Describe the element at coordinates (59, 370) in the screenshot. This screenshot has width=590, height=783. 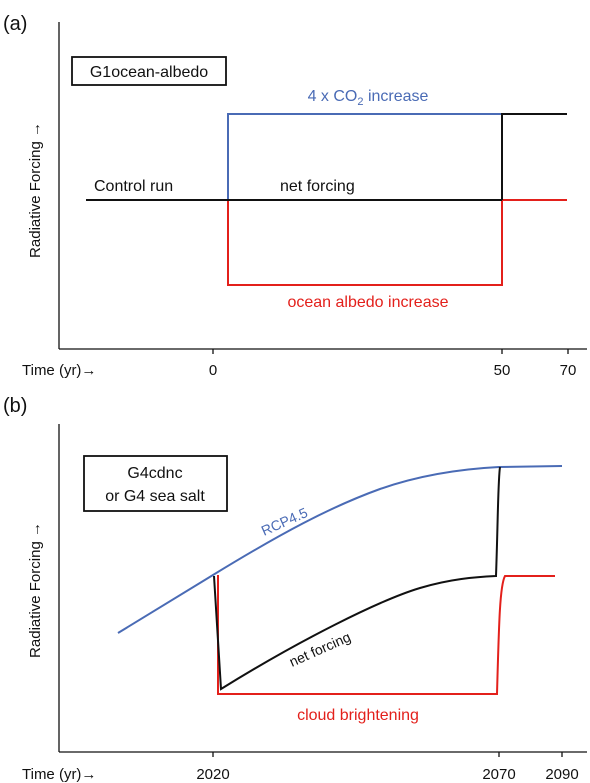
I see `panel-a-x-axis-label: Time (yr)→` at that location.